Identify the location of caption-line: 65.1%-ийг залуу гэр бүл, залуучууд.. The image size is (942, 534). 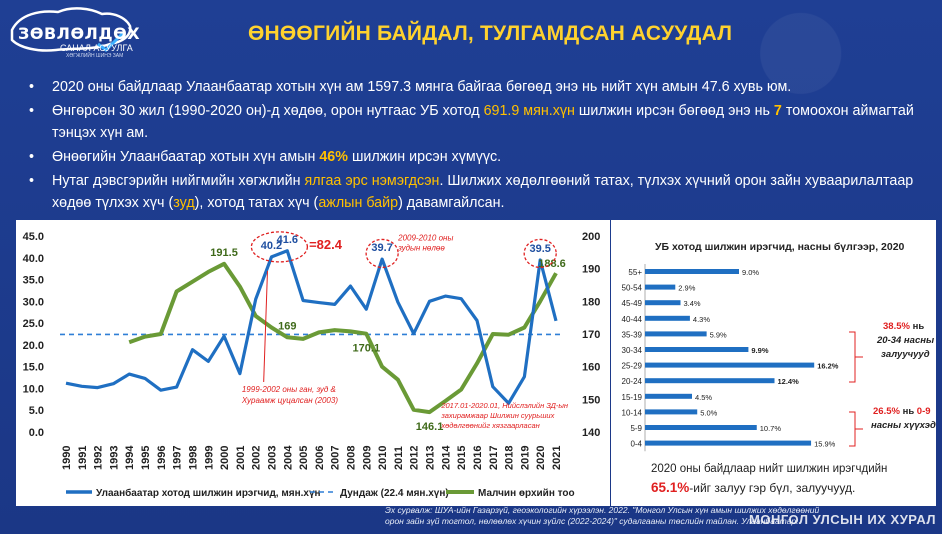
(753, 487).